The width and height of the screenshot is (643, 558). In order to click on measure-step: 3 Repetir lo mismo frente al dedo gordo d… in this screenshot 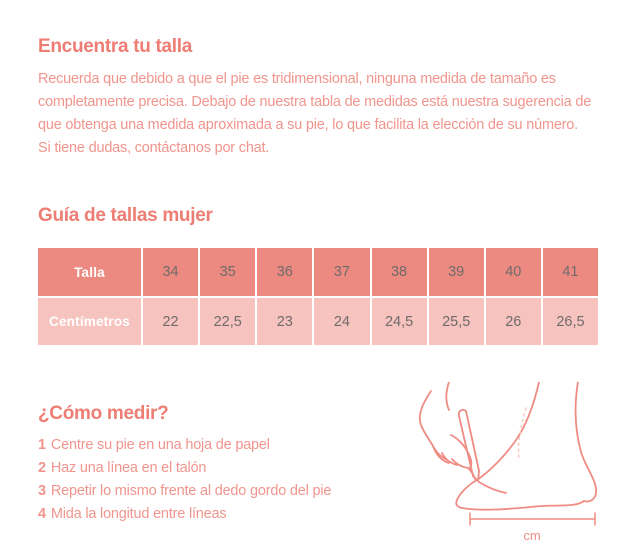, I will do `click(184, 491)`.